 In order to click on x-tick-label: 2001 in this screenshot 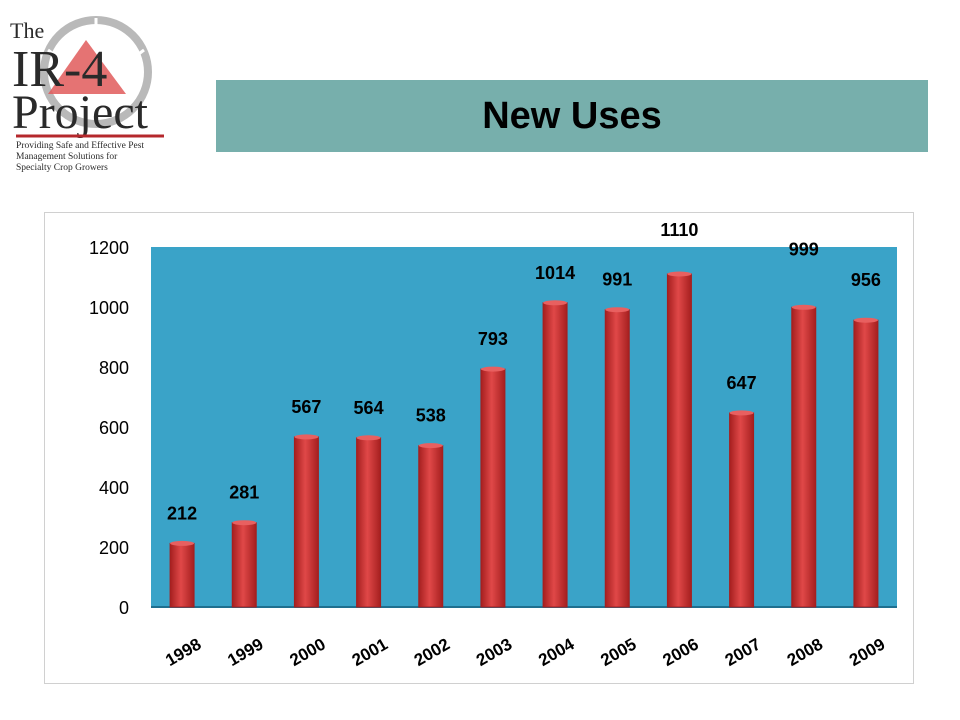, I will do `click(370, 652)`.